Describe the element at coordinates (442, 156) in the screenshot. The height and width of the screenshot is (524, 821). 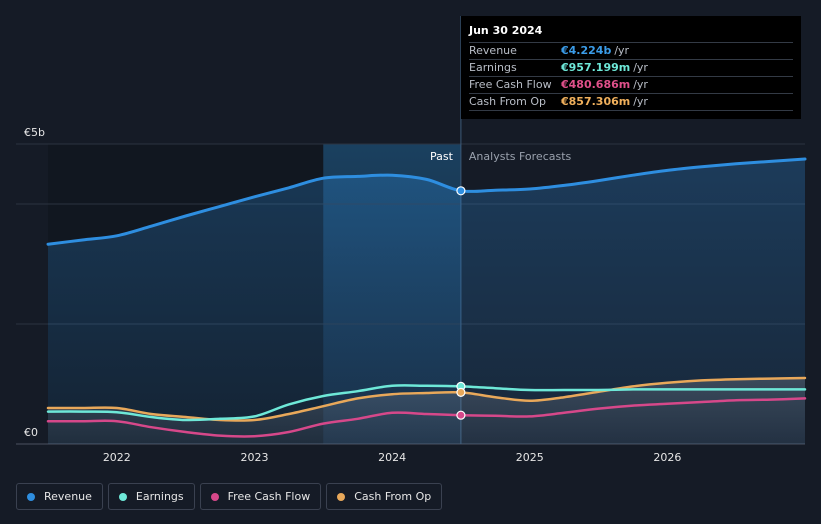
I see `past-label: Past` at that location.